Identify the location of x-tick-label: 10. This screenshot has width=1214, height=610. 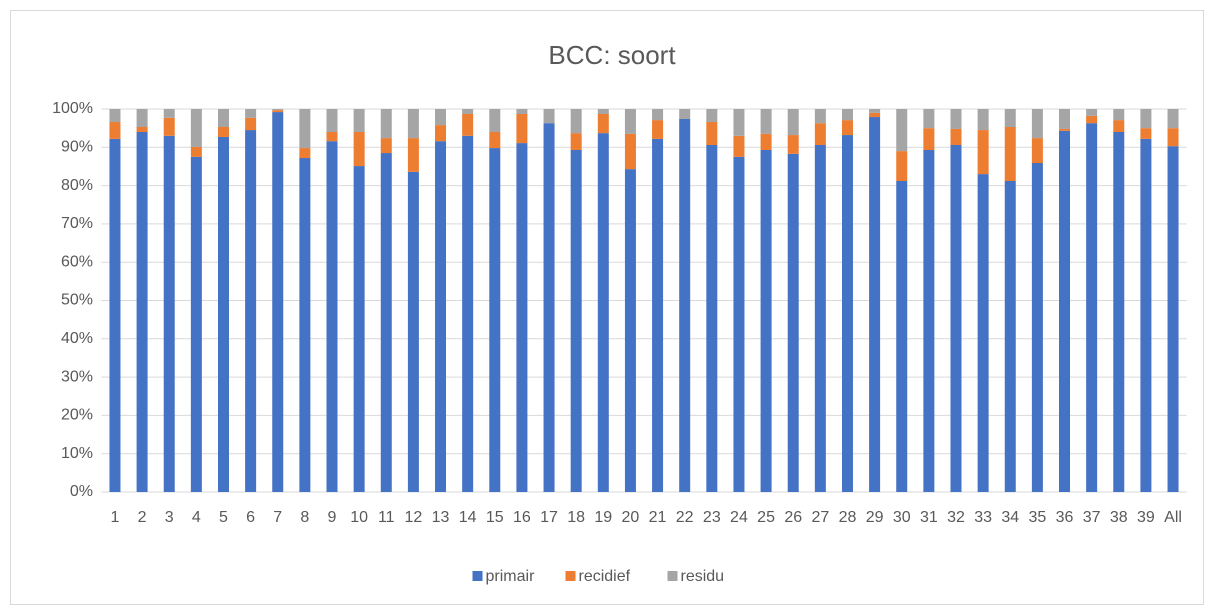
(359, 517).